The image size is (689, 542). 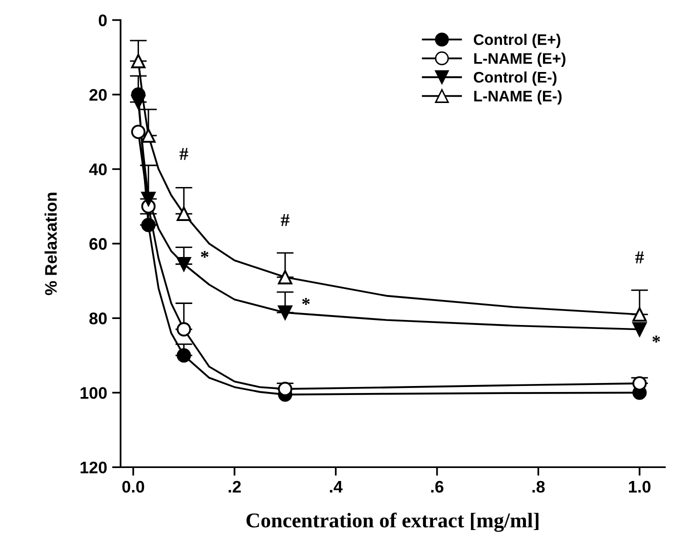 What do you see at coordinates (98, 170) in the screenshot?
I see `y-tick-label: 40` at bounding box center [98, 170].